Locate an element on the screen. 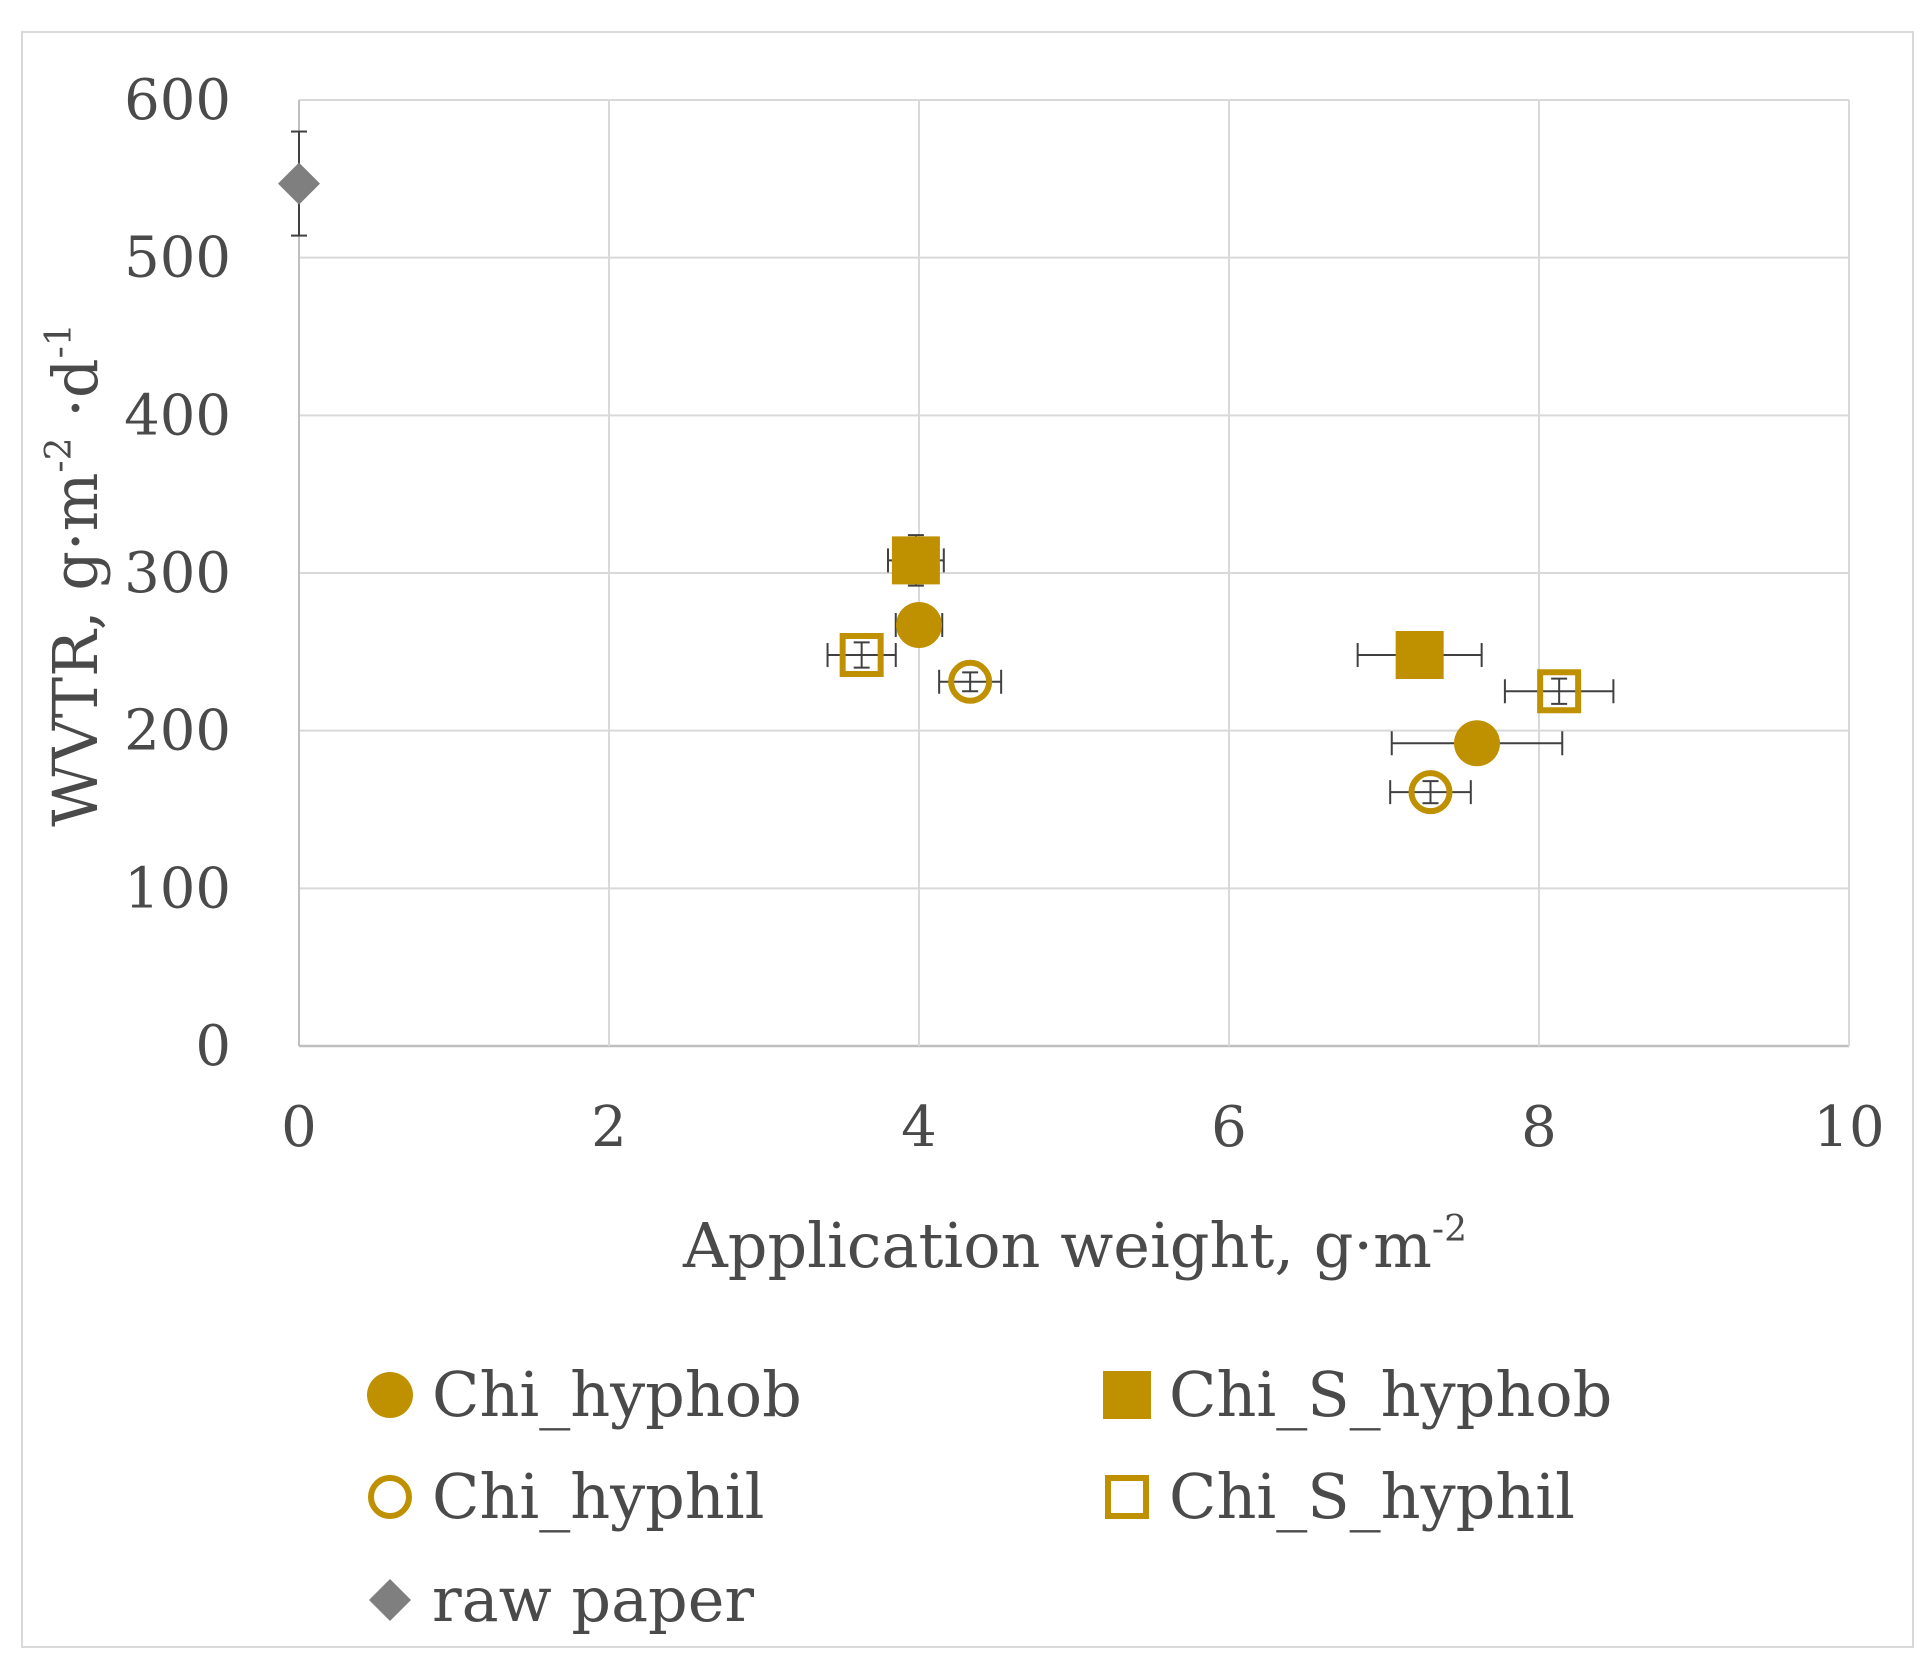 This screenshot has height=1676, width=1925. legend-marker-chi-s-hyphil is located at coordinates (1127, 1497).